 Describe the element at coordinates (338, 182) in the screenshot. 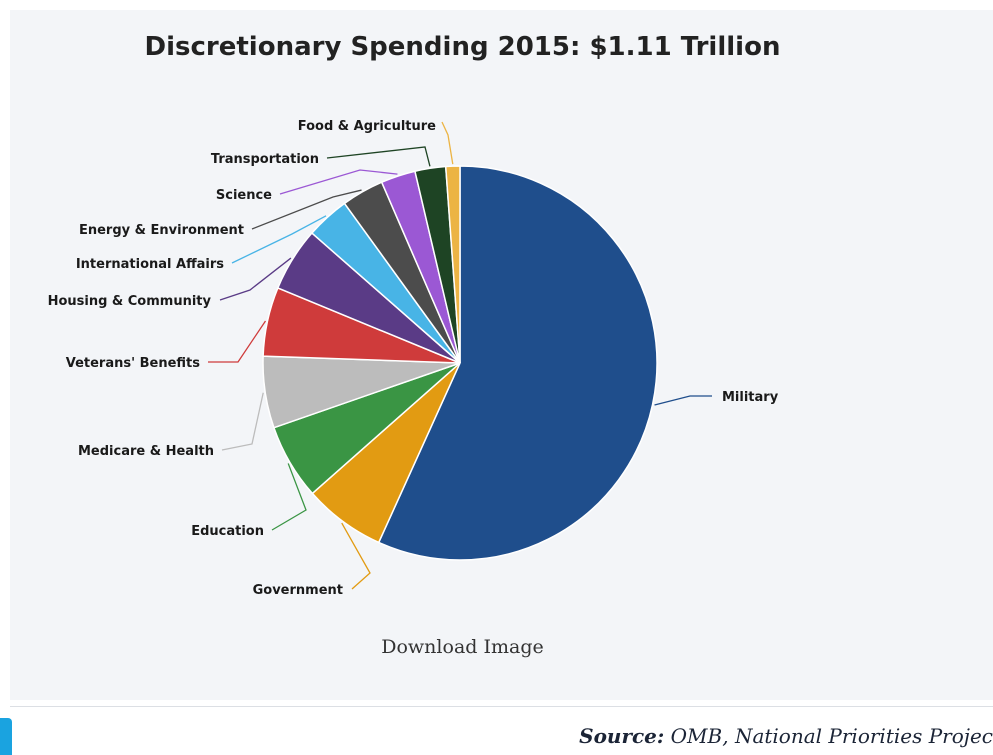

I see `leader-line-science` at that location.